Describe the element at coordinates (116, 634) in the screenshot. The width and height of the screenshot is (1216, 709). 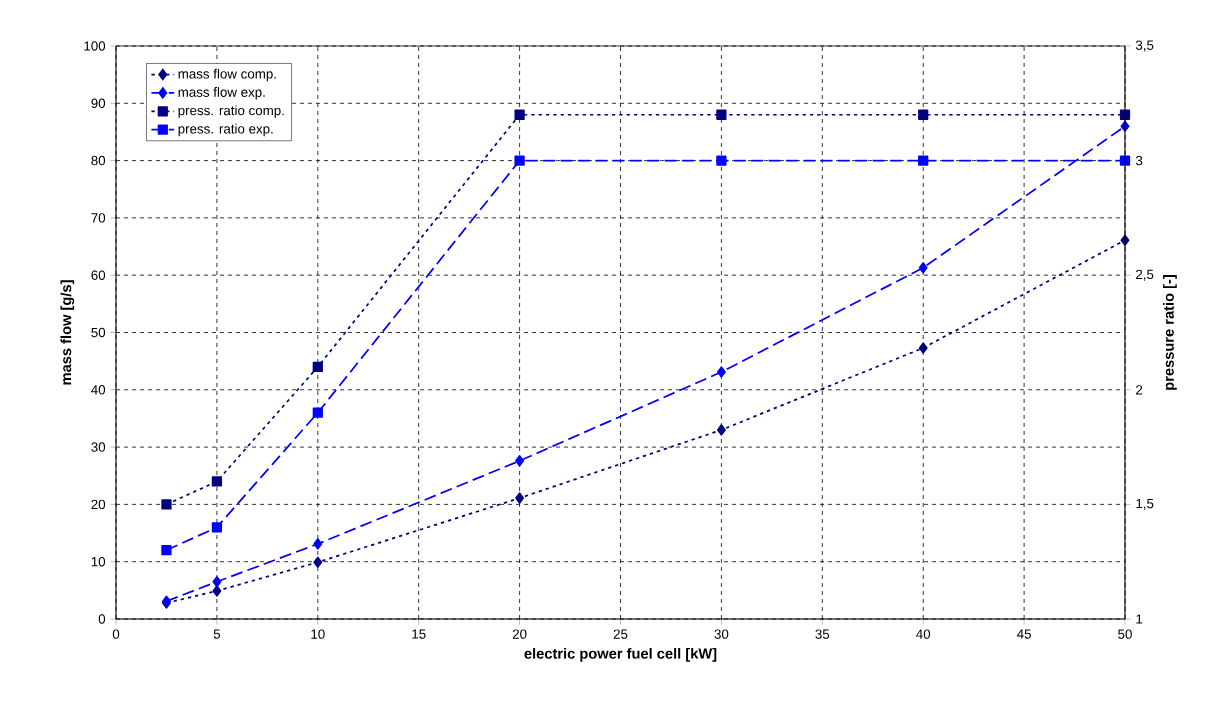
I see `x-tick-label: 0` at that location.